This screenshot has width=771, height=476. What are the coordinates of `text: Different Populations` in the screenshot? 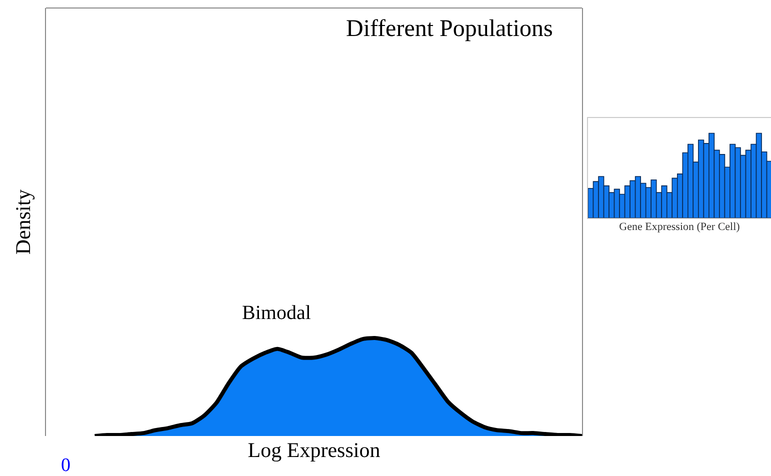 It's located at (449, 29).